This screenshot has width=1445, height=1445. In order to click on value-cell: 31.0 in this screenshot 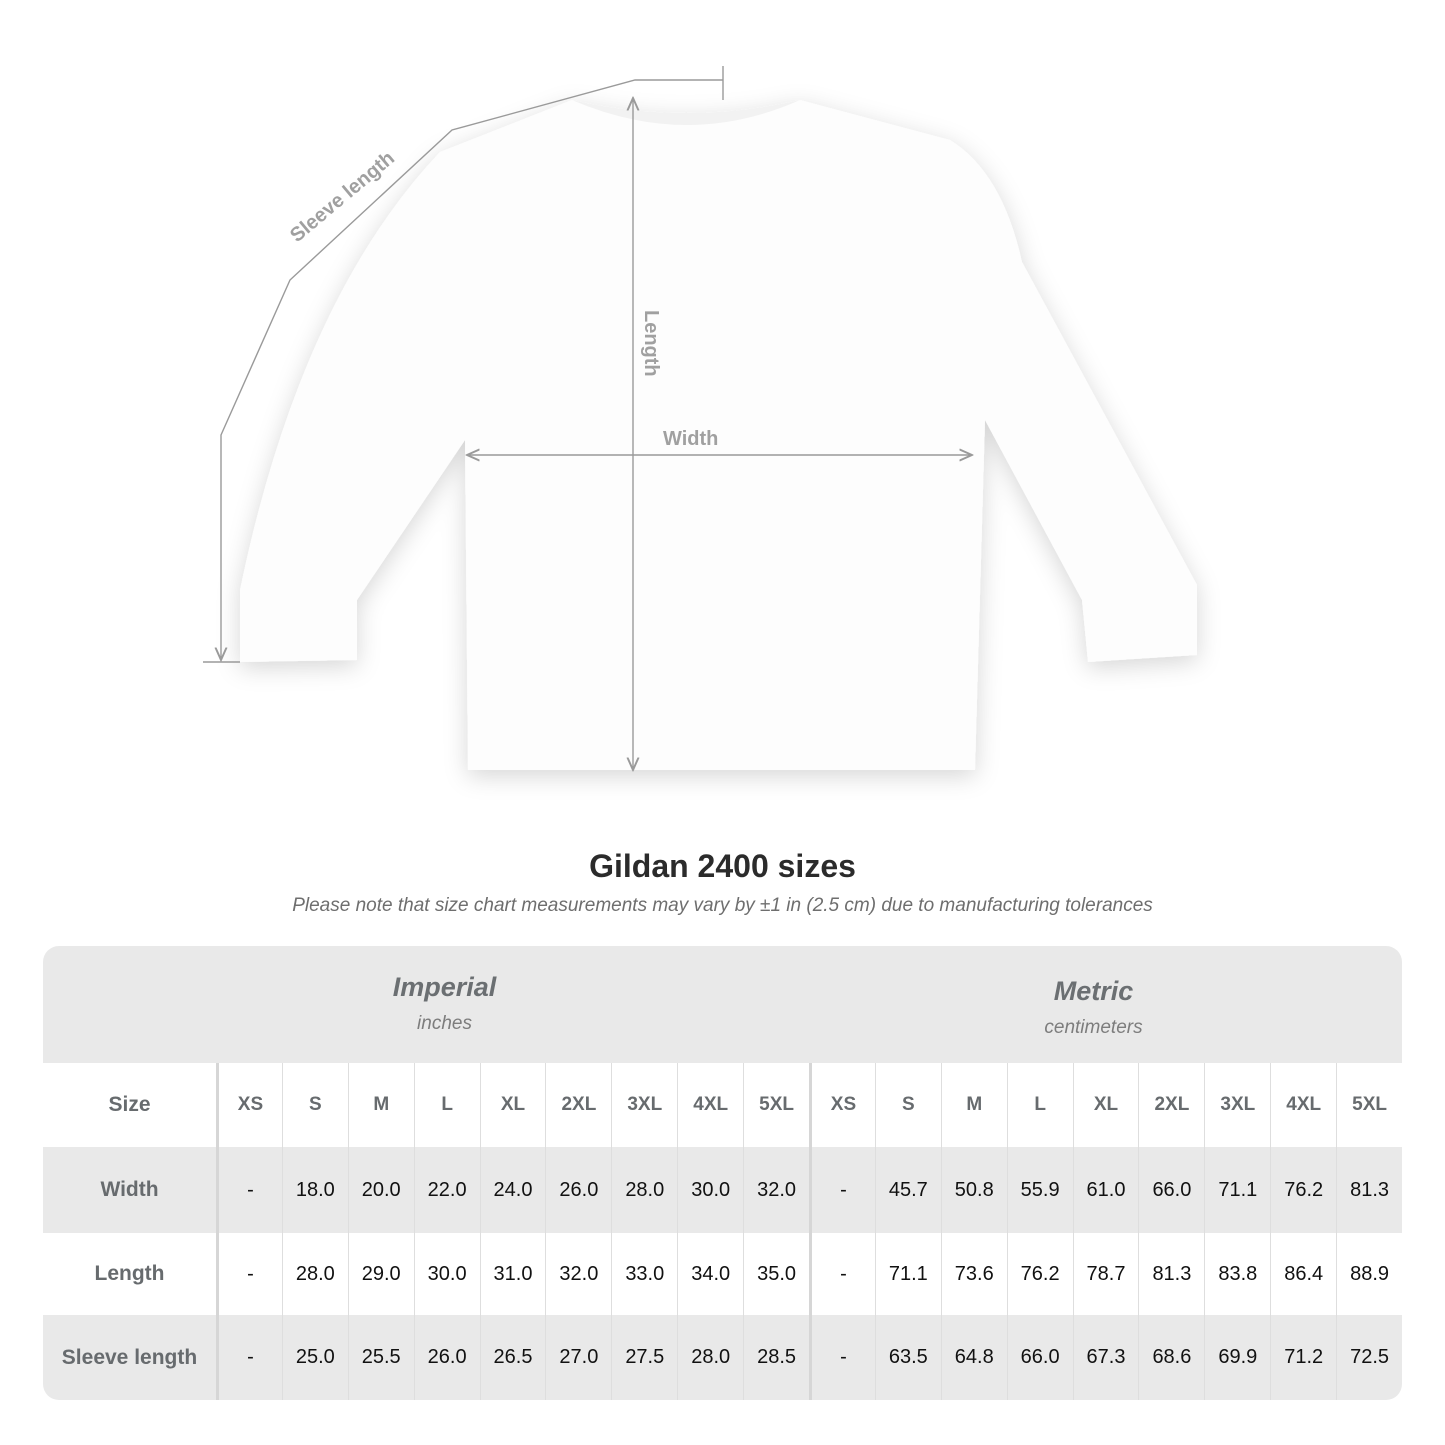, I will do `click(512, 1274)`.